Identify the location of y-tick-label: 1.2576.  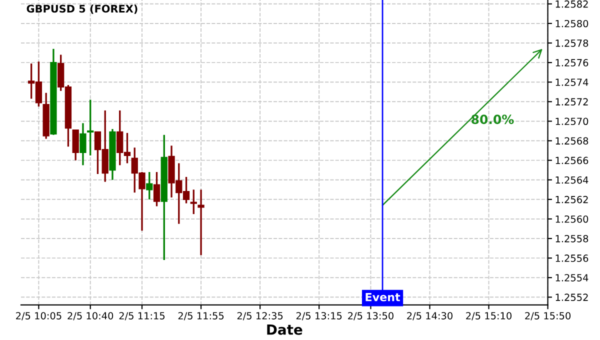
(572, 62).